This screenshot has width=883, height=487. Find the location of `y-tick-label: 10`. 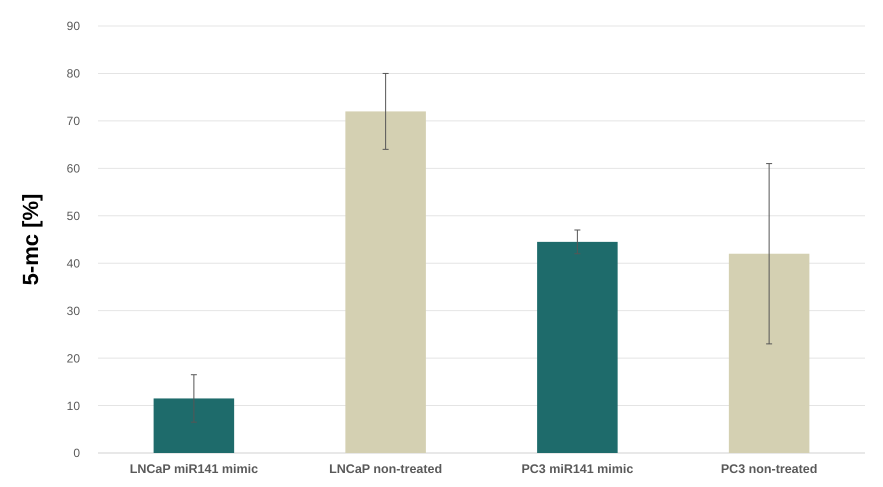

y-tick-label: 10 is located at coordinates (73, 405).